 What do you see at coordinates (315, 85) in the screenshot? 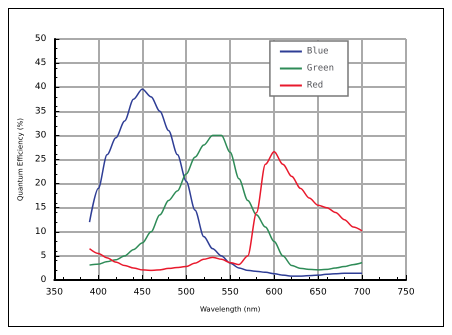
I see `legend-label: Red` at bounding box center [315, 85].